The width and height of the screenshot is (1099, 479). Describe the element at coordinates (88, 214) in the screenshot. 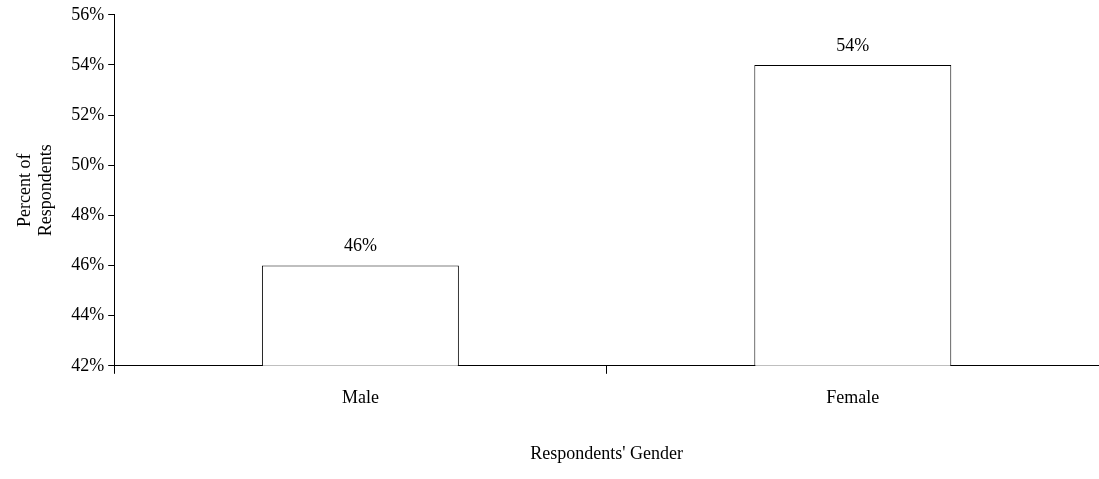

I see `y-tick-label: 48%` at that location.